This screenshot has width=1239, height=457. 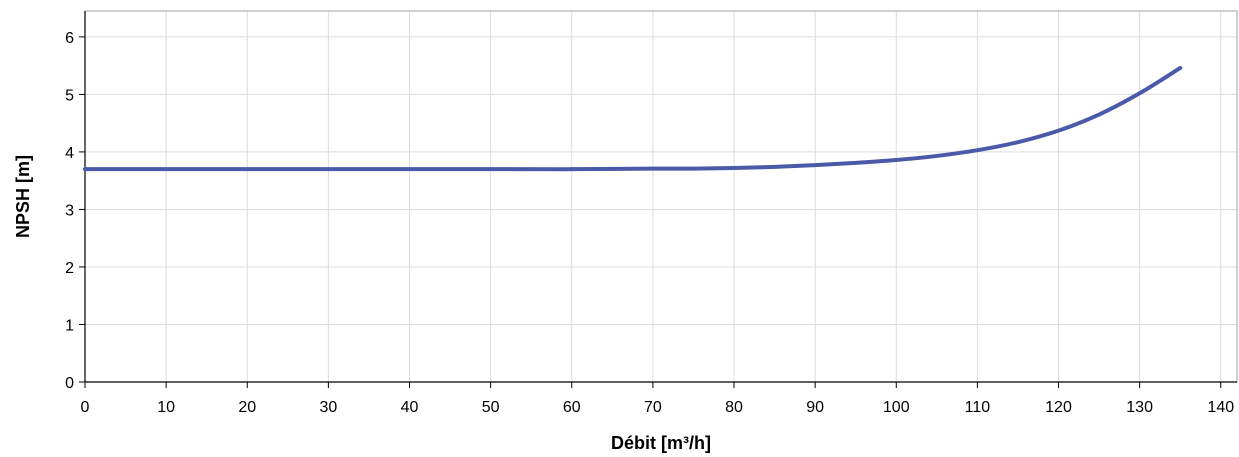 I want to click on y-tick-label: 4, so click(x=69, y=153).